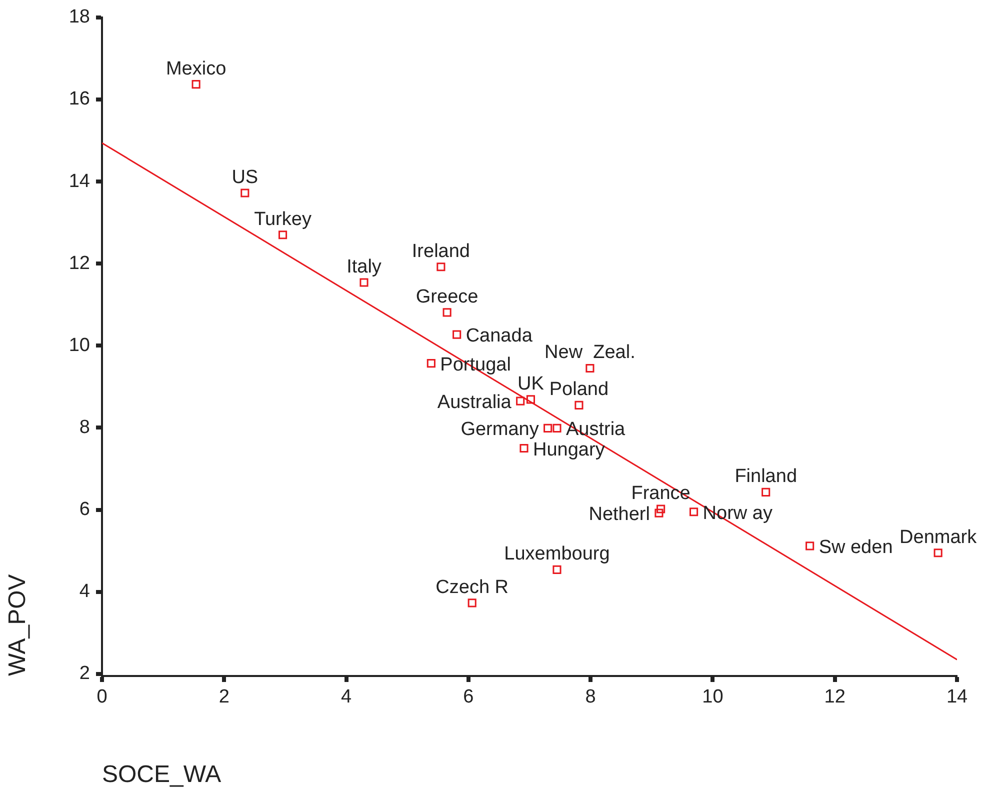  I want to click on x-tick-label: 8, so click(590, 697).